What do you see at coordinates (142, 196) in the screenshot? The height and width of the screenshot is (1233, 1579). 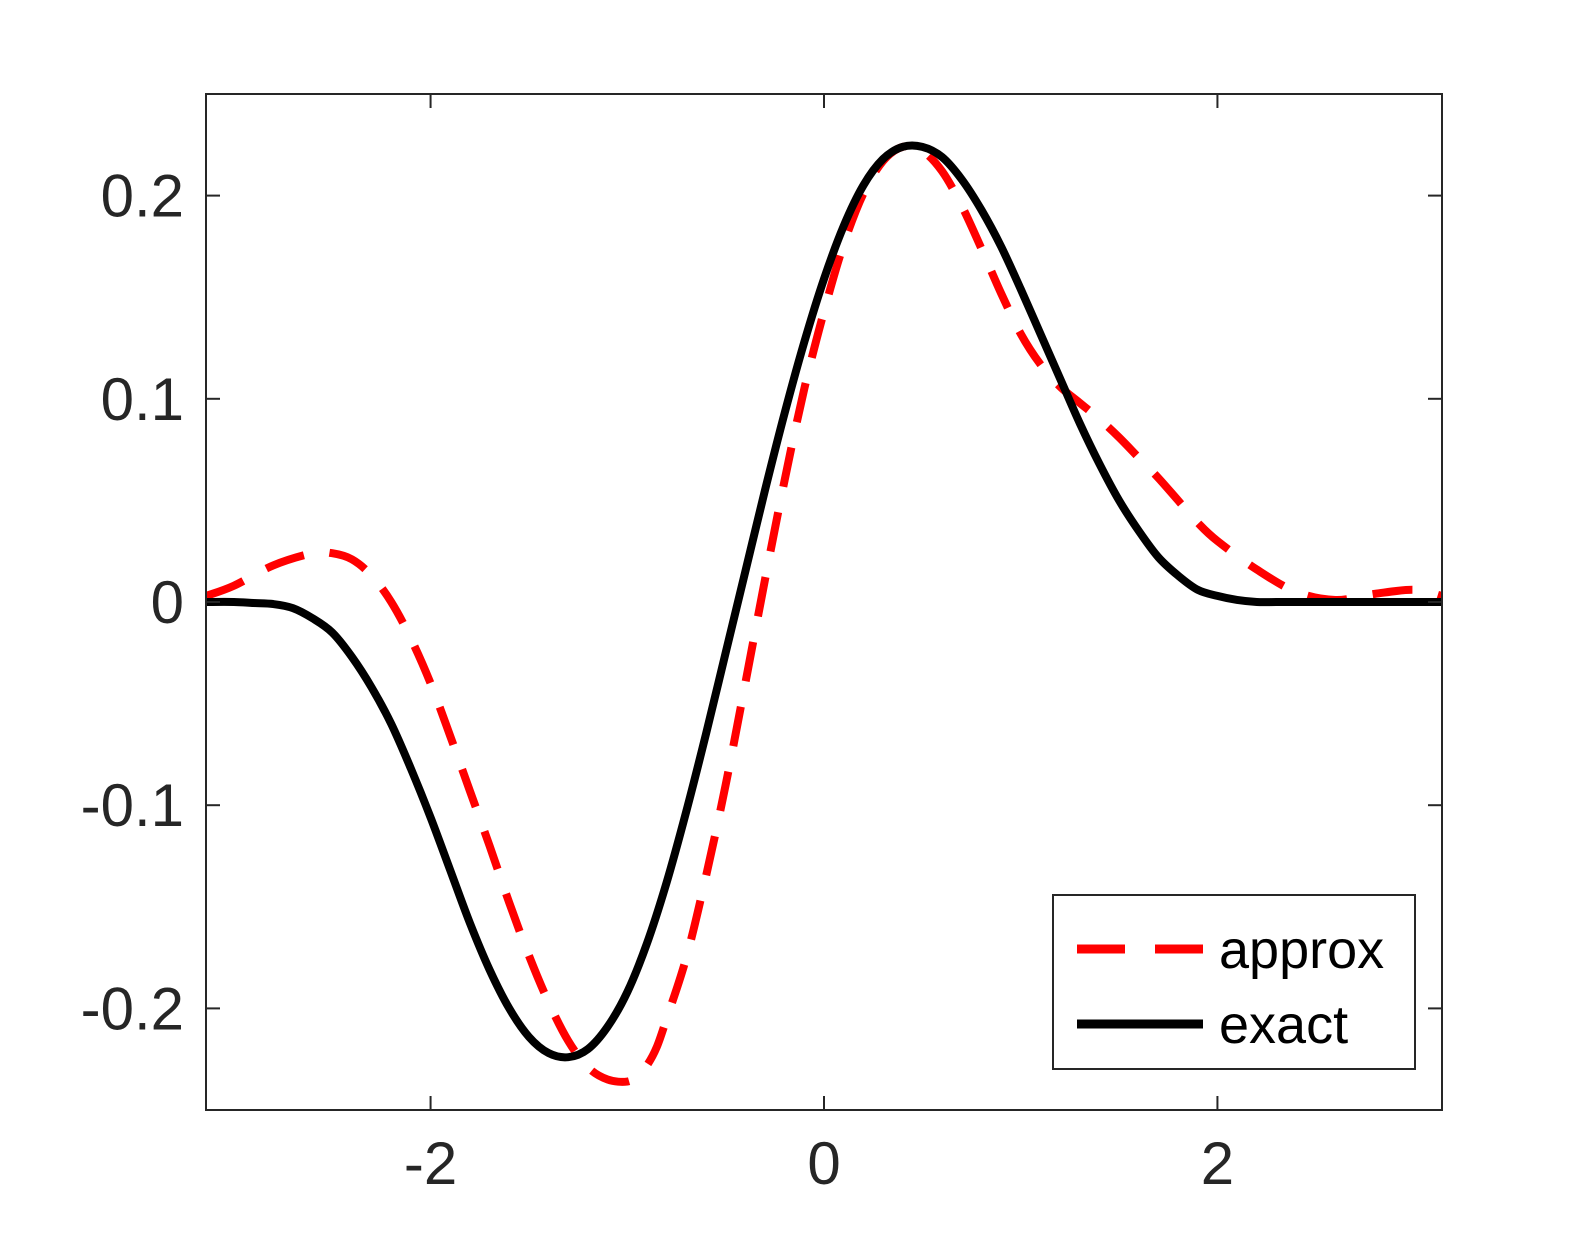 I see `y-tick-label: 0.2` at bounding box center [142, 196].